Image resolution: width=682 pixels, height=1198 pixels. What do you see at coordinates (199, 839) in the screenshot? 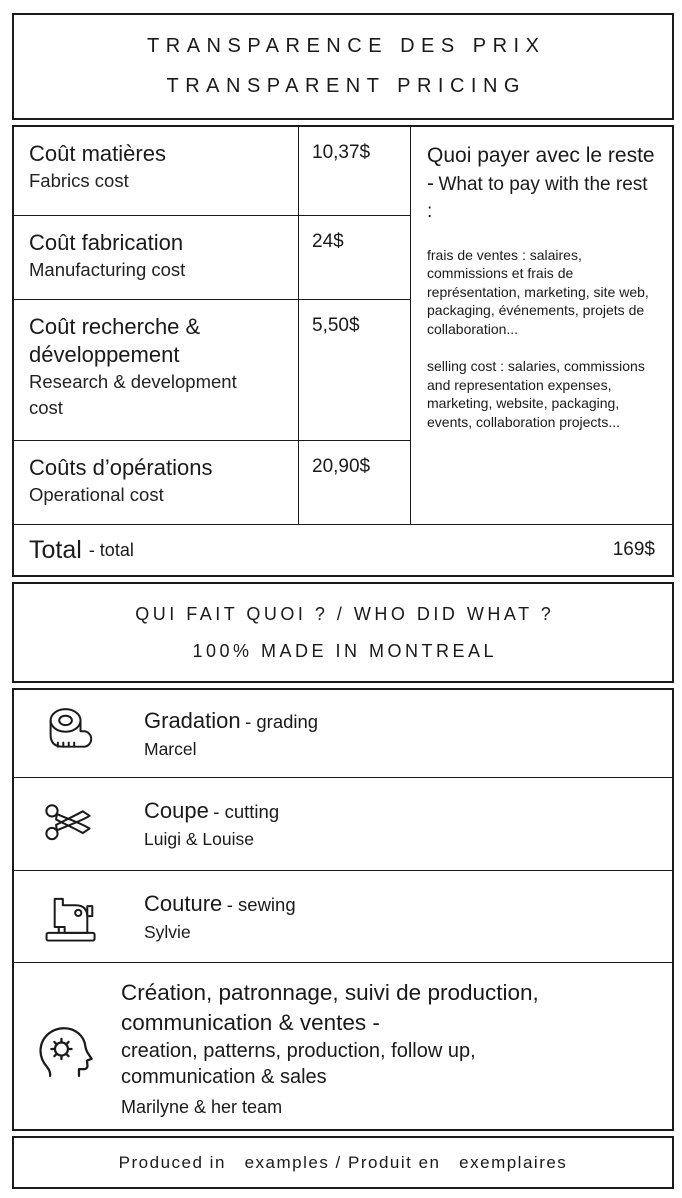
I see `who-person: Luigi & Louise` at bounding box center [199, 839].